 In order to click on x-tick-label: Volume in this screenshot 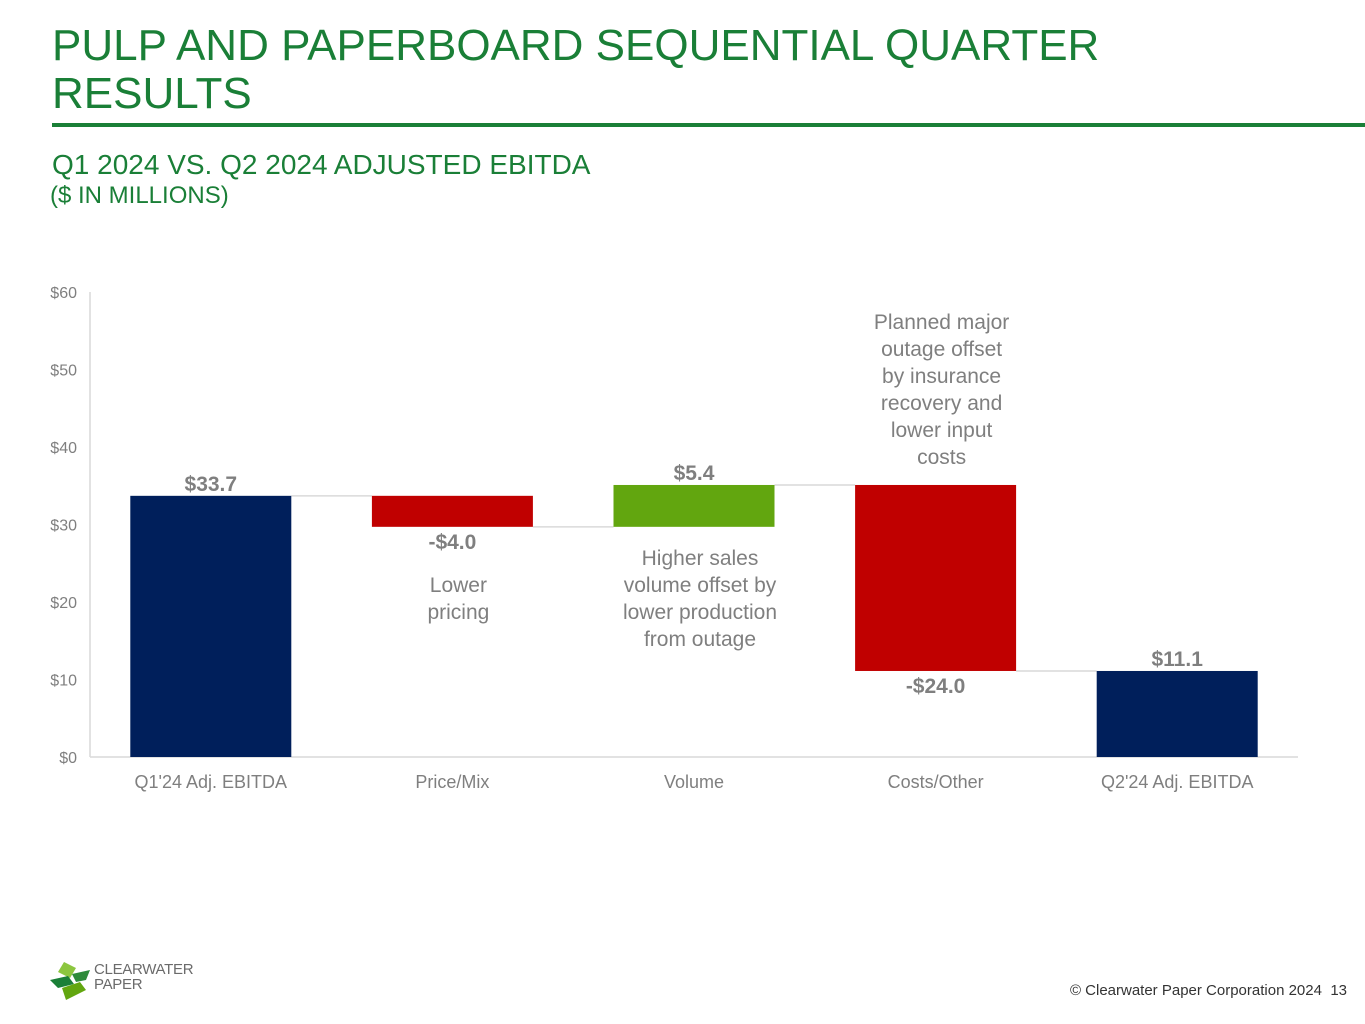, I will do `click(694, 782)`.